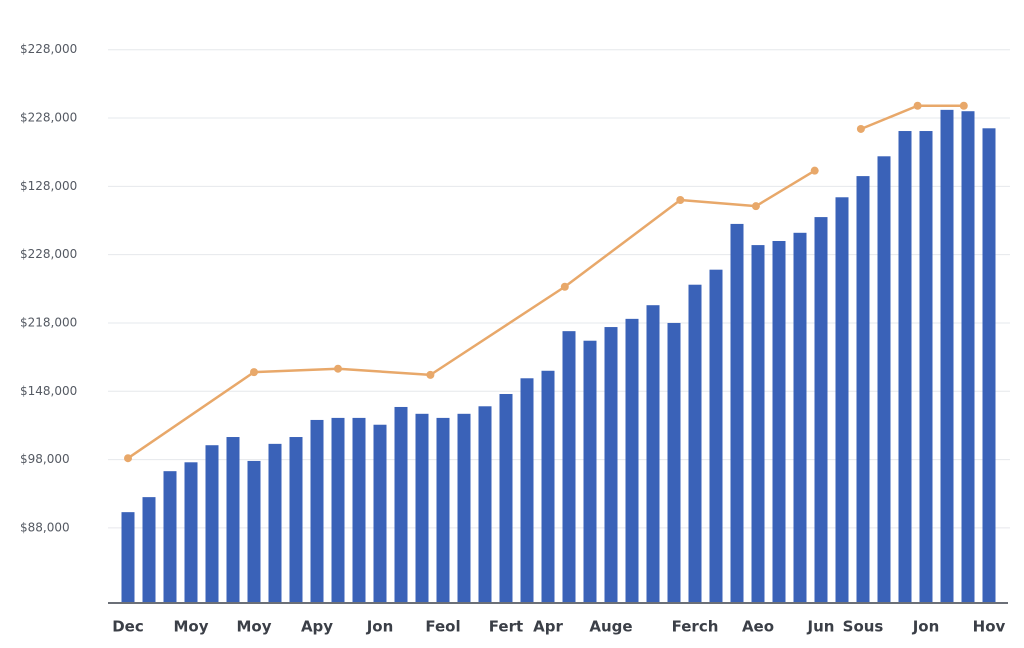  Describe the element at coordinates (45, 459) in the screenshot. I see `y-tick-label: $98,000` at that location.